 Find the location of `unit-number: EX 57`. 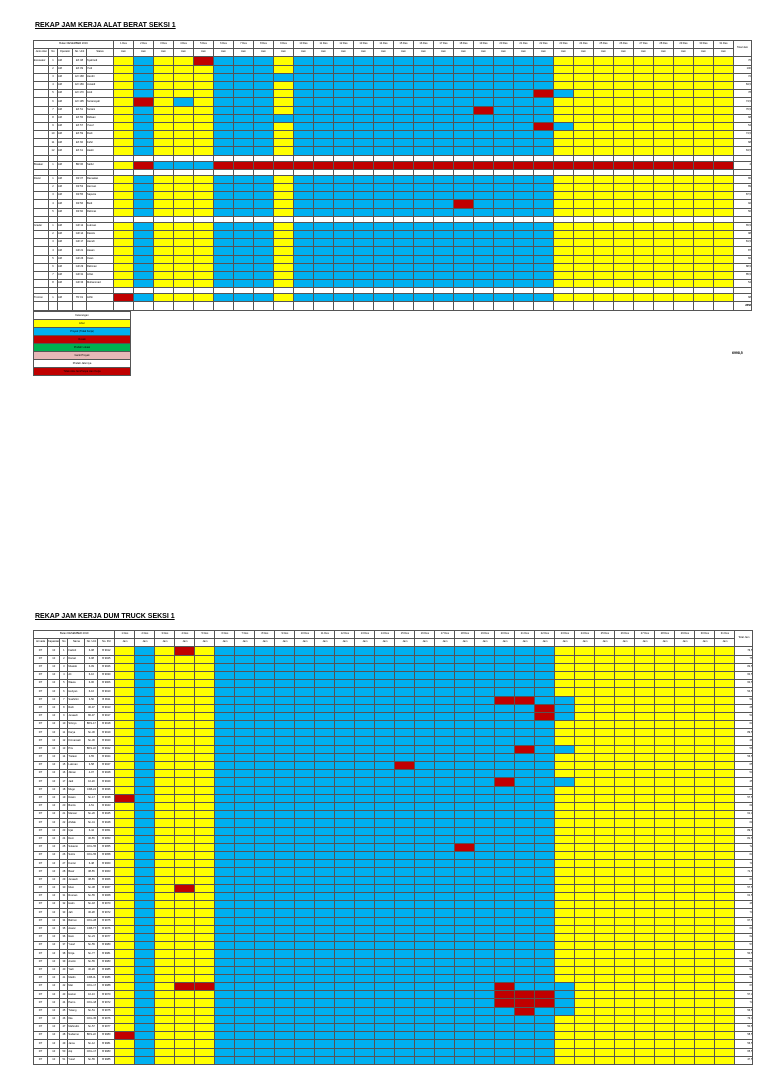

unit-number: EX 57 is located at coordinates (79, 126).